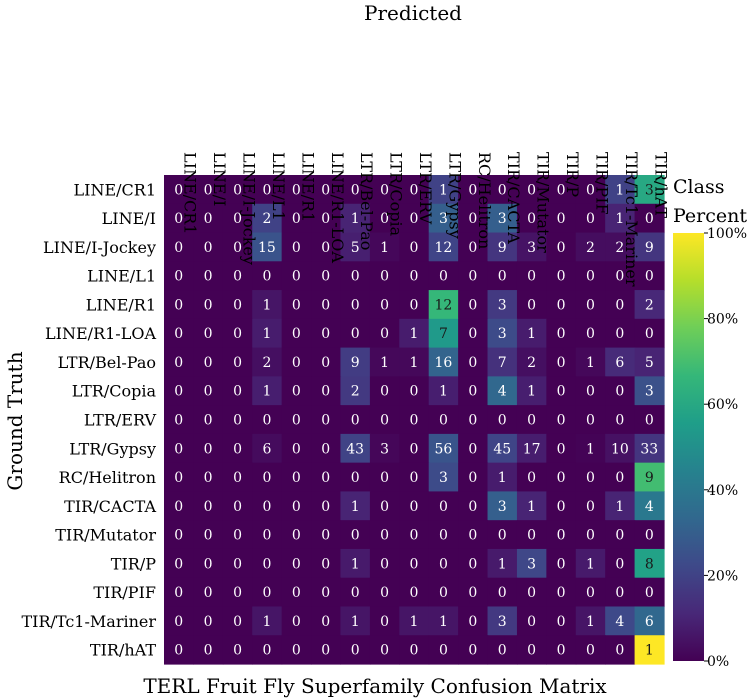  I want to click on cell-value-label: 3, so click(502, 305).